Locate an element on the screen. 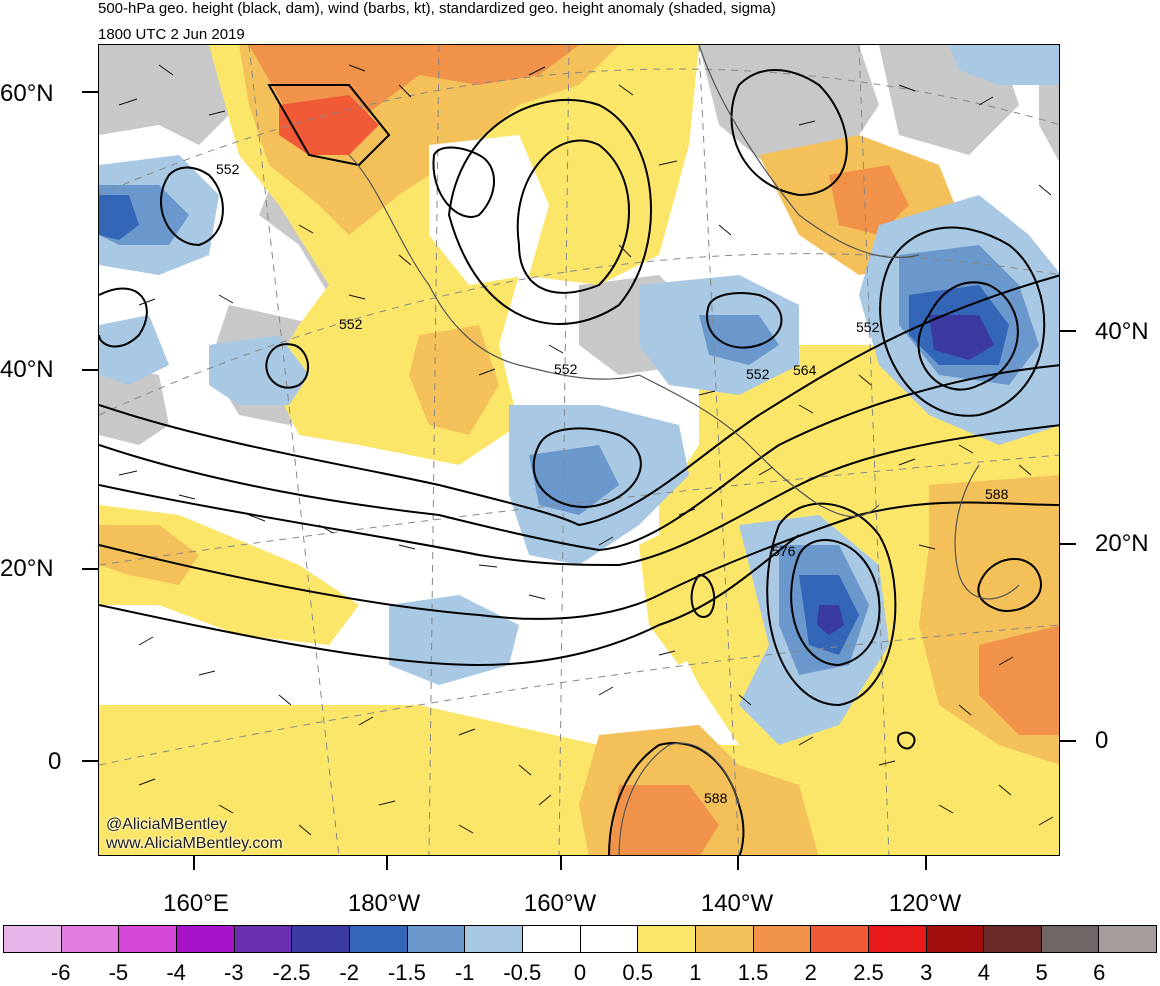  colorbar-label: 1 is located at coordinates (695, 972).